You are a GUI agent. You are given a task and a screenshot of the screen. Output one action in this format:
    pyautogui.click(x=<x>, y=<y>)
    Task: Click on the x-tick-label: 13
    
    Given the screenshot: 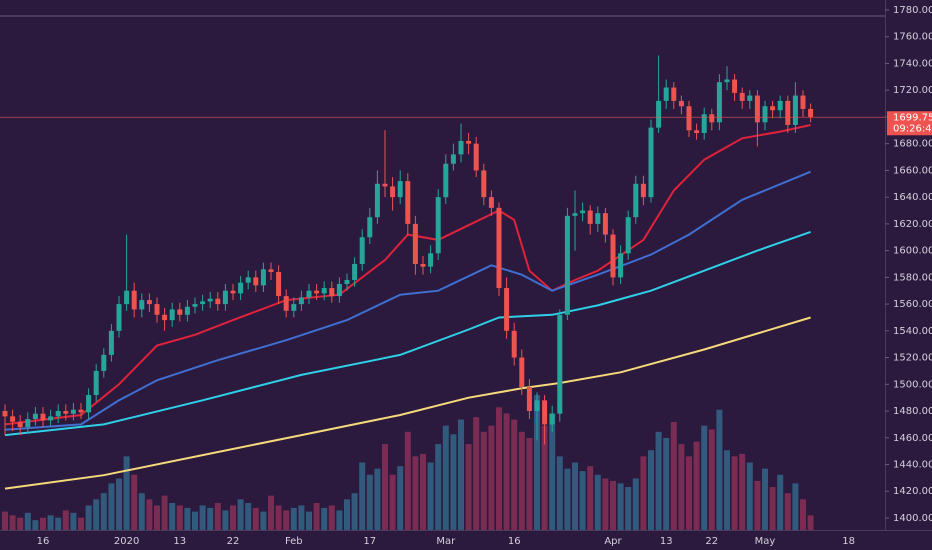 What is the action you would take?
    pyautogui.click(x=666, y=541)
    